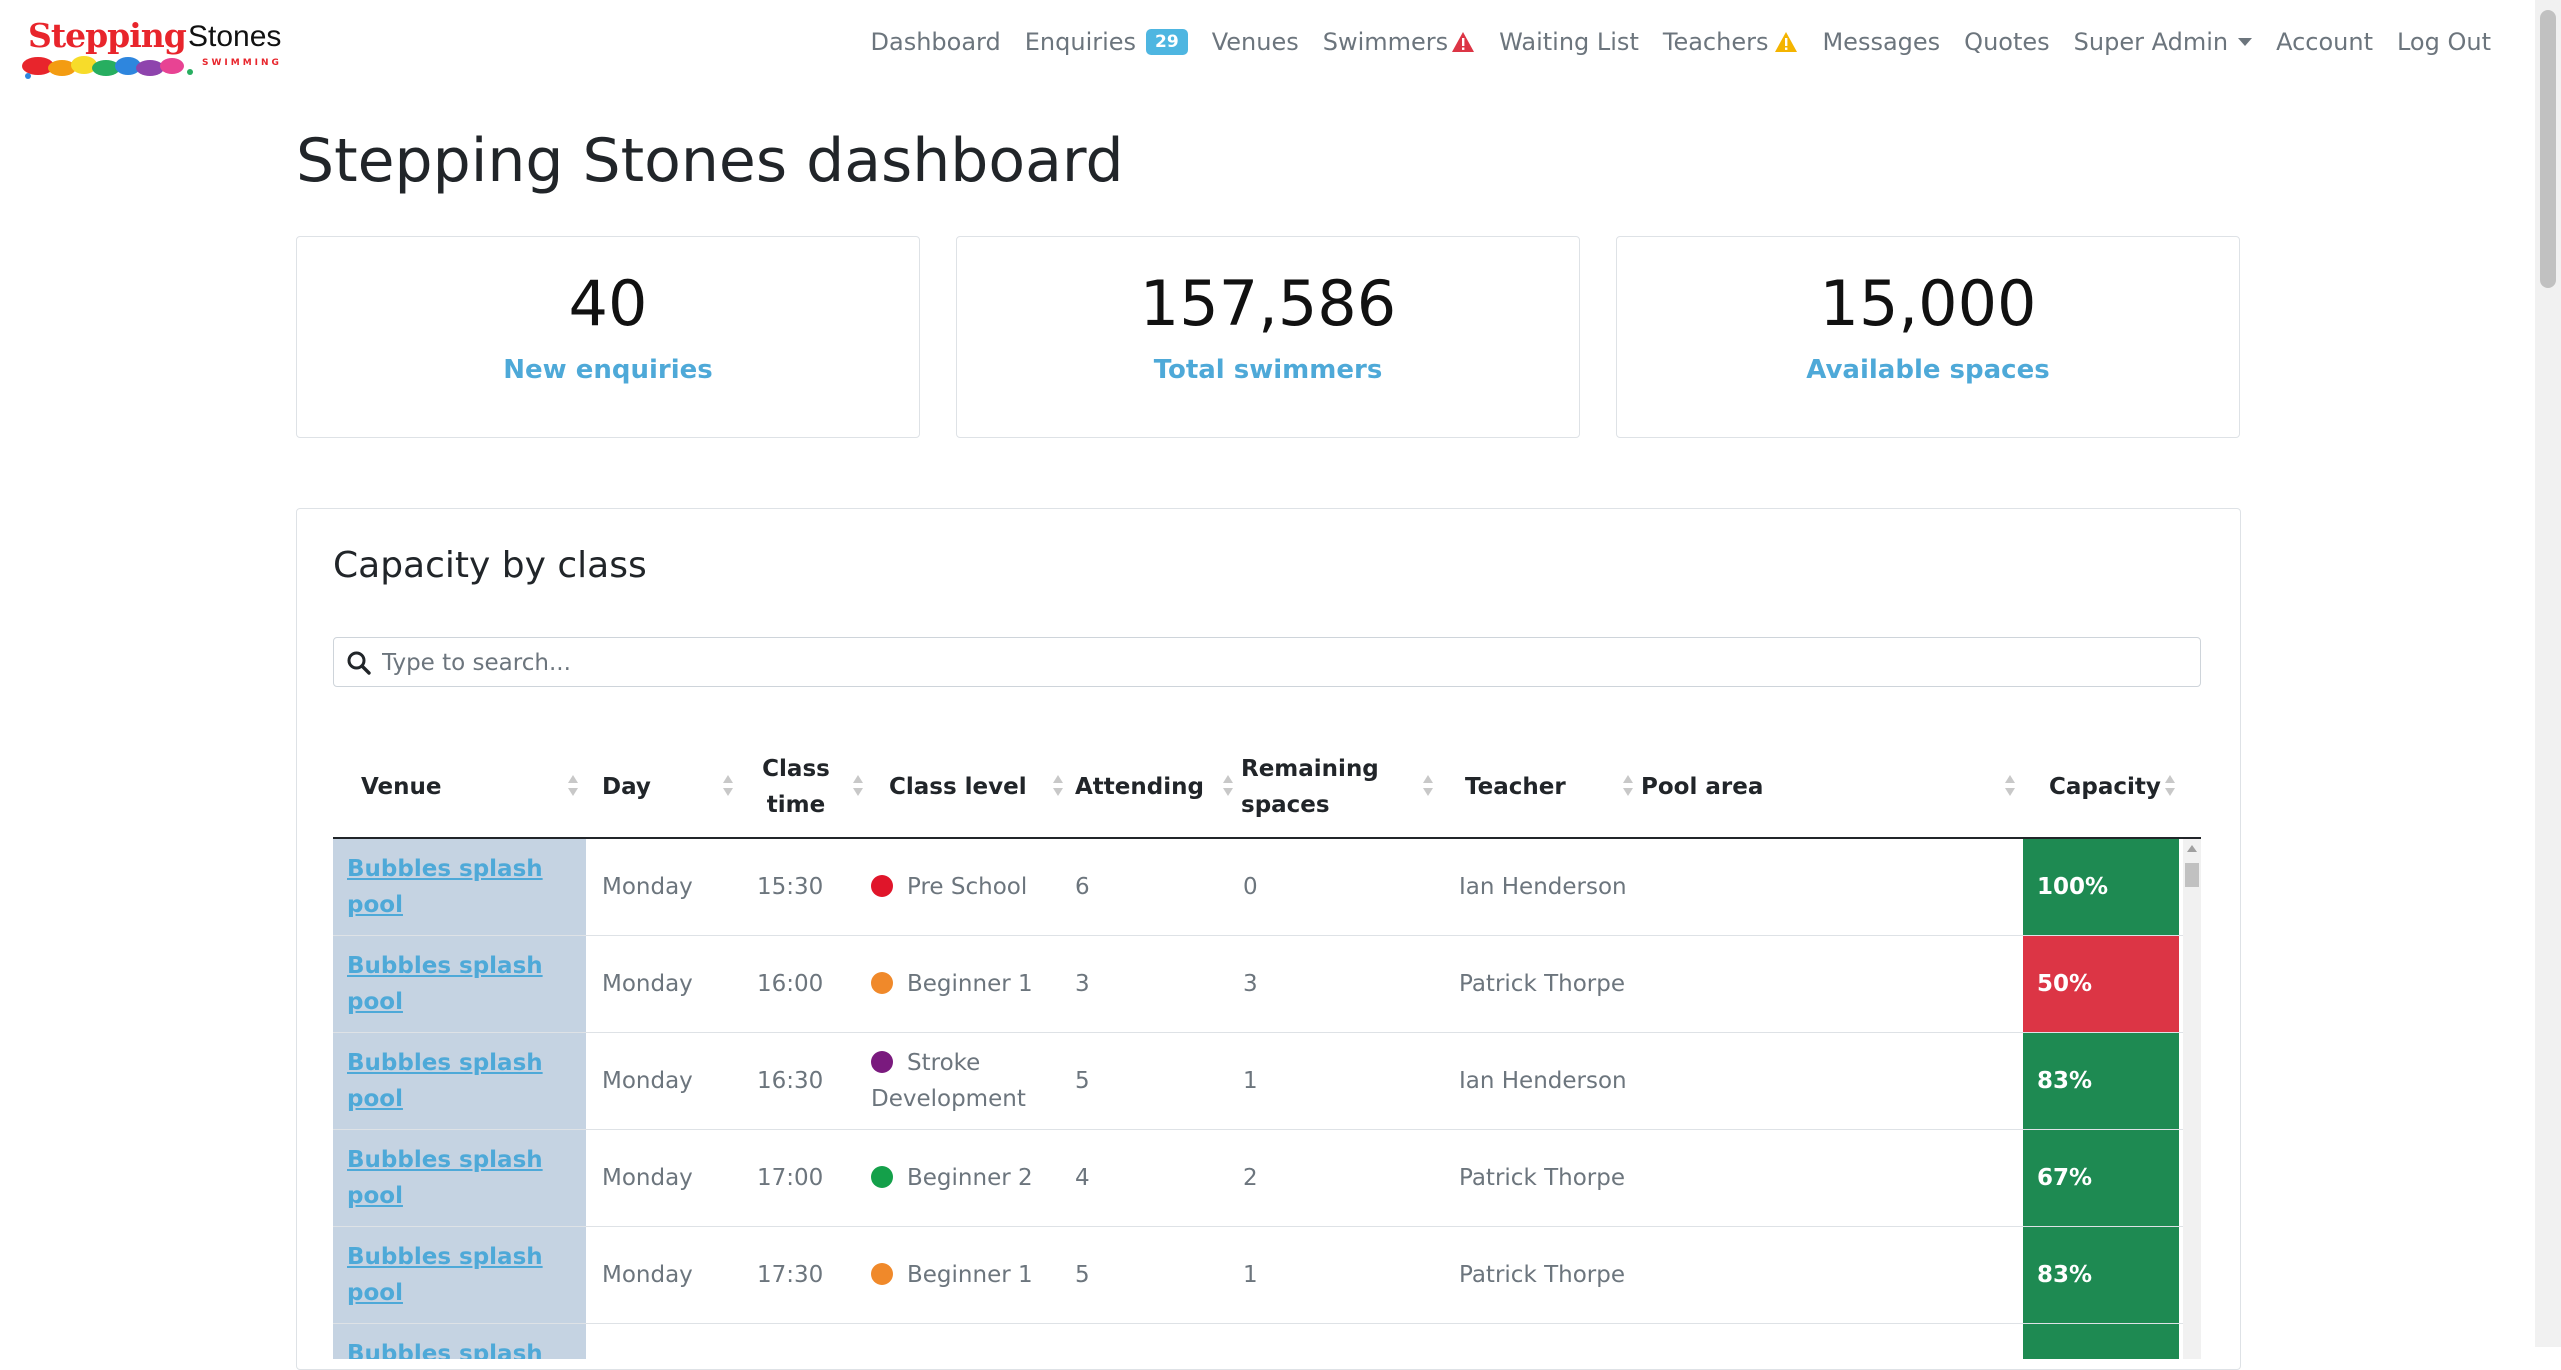  Describe the element at coordinates (107, 35) in the screenshot. I see `brand-name-part1: Stepping` at that location.